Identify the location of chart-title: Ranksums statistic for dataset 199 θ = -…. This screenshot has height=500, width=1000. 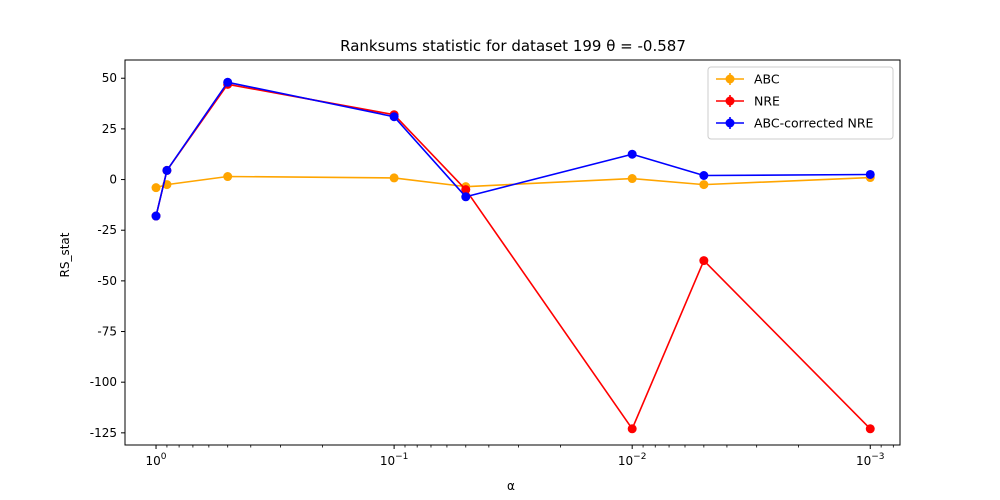
(513, 46).